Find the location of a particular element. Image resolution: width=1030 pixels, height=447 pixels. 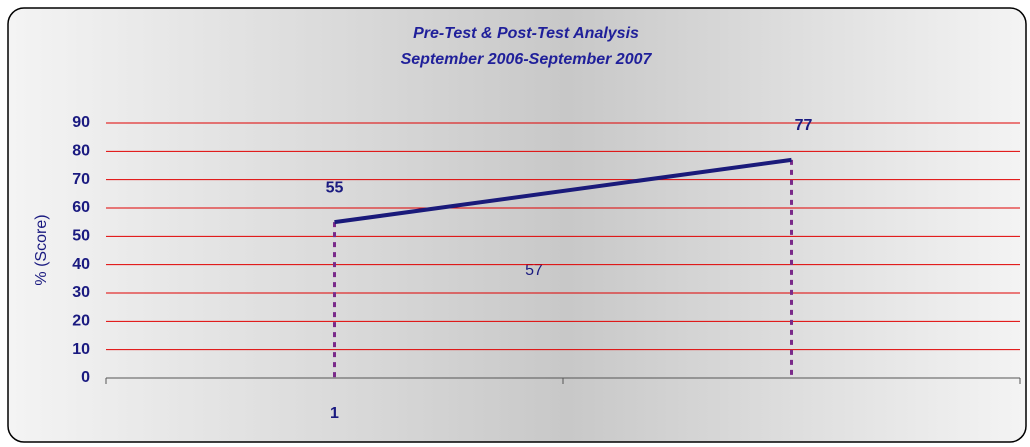

data-label: 55 is located at coordinates (335, 187).